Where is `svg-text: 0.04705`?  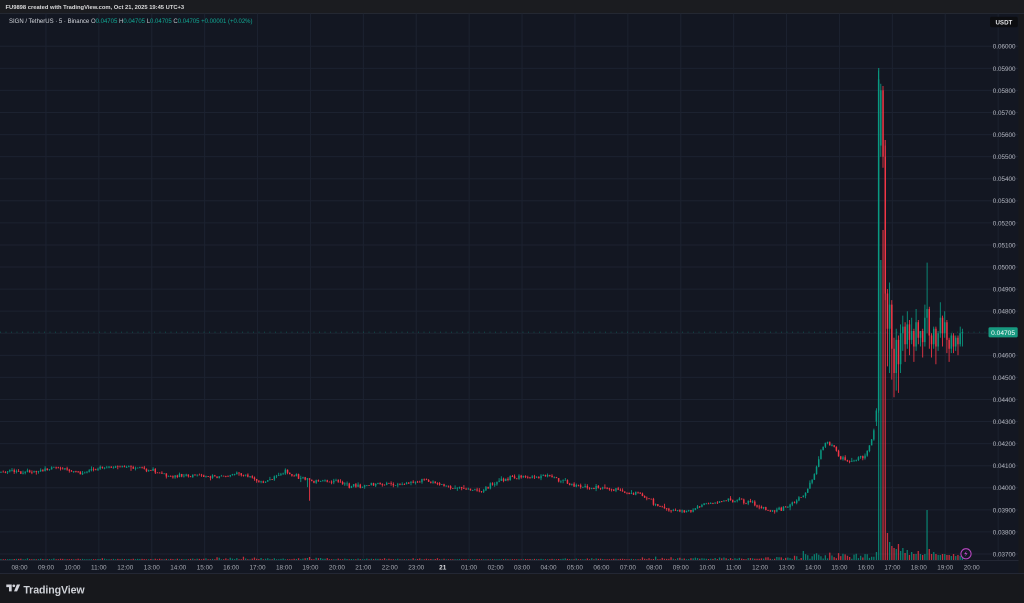 svg-text: 0.04705 is located at coordinates (1003, 333).